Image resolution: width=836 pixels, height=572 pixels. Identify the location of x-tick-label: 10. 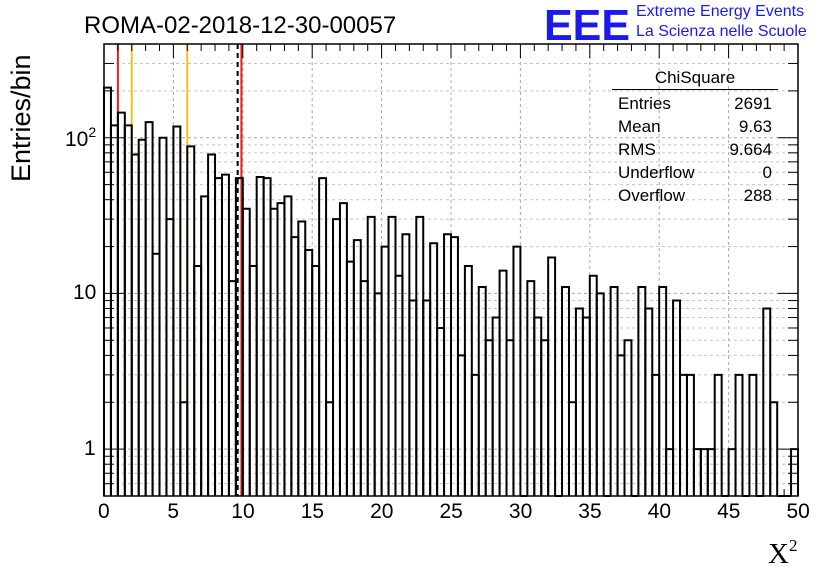
(243, 511).